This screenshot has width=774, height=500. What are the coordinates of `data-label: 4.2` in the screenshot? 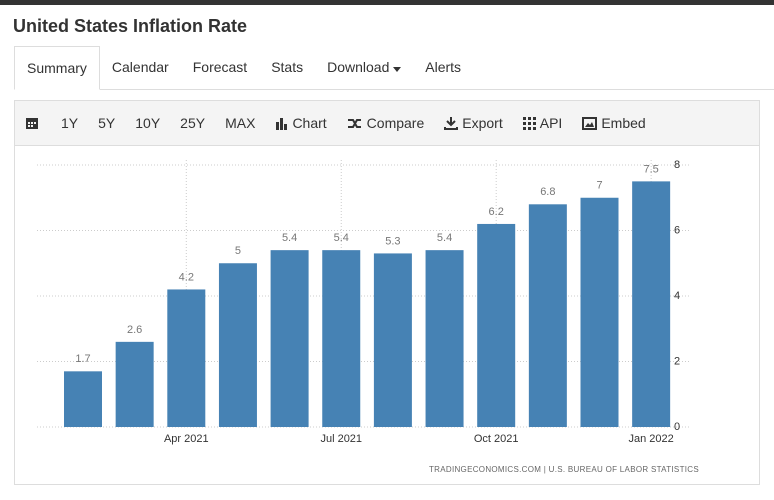 It's located at (186, 277).